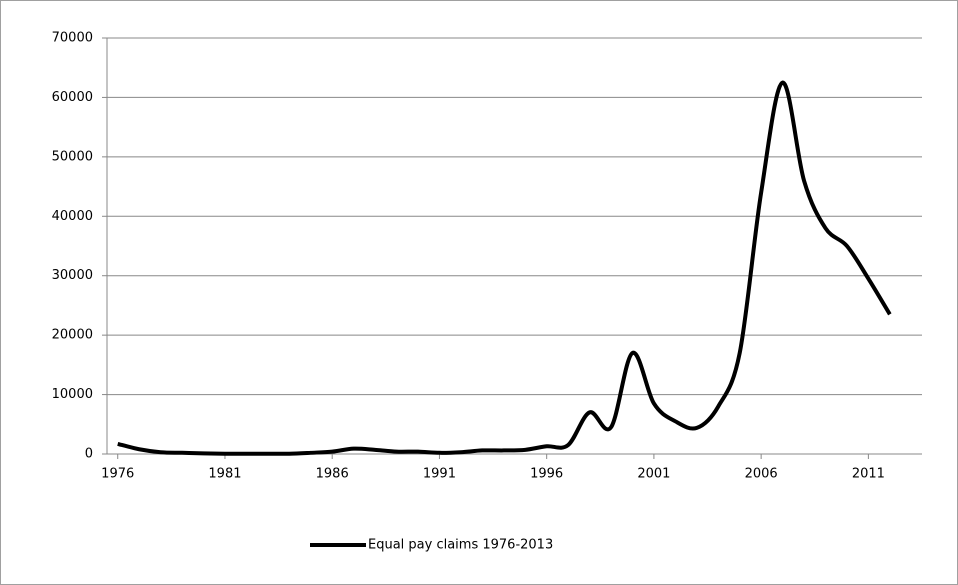 The height and width of the screenshot is (585, 958). I want to click on x-tick-label: 2001, so click(653, 474).